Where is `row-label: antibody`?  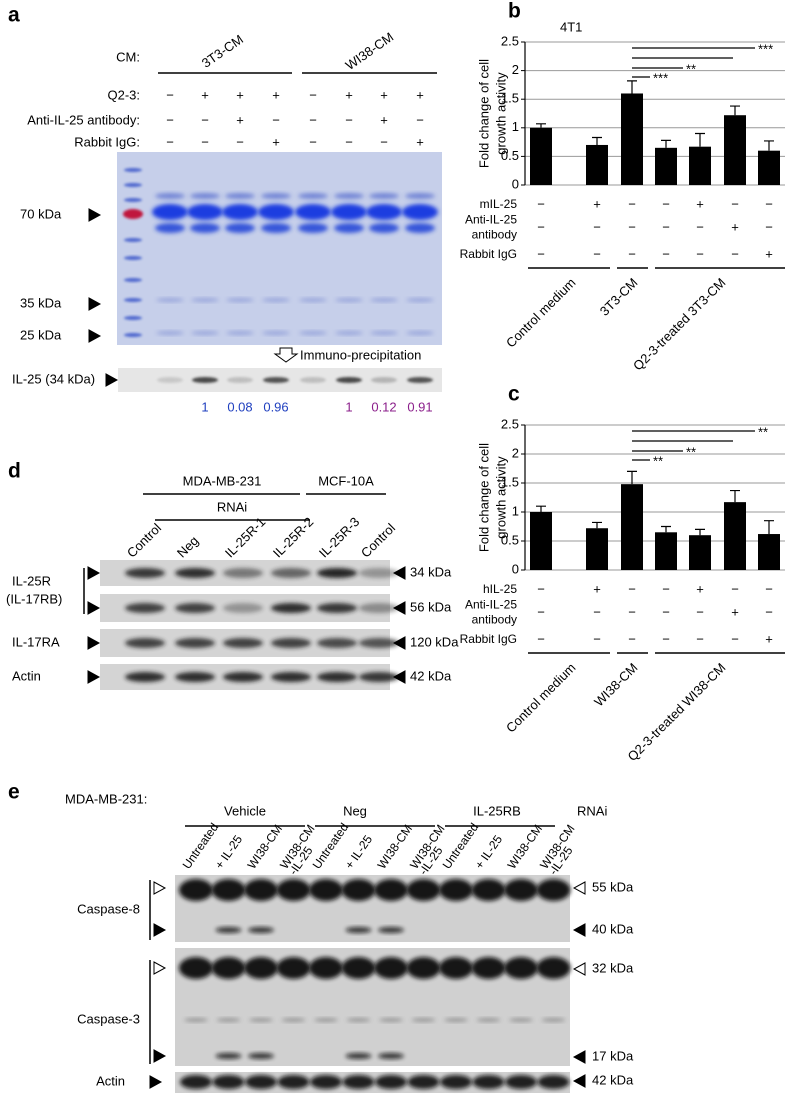
row-label: antibody is located at coordinates (494, 235).